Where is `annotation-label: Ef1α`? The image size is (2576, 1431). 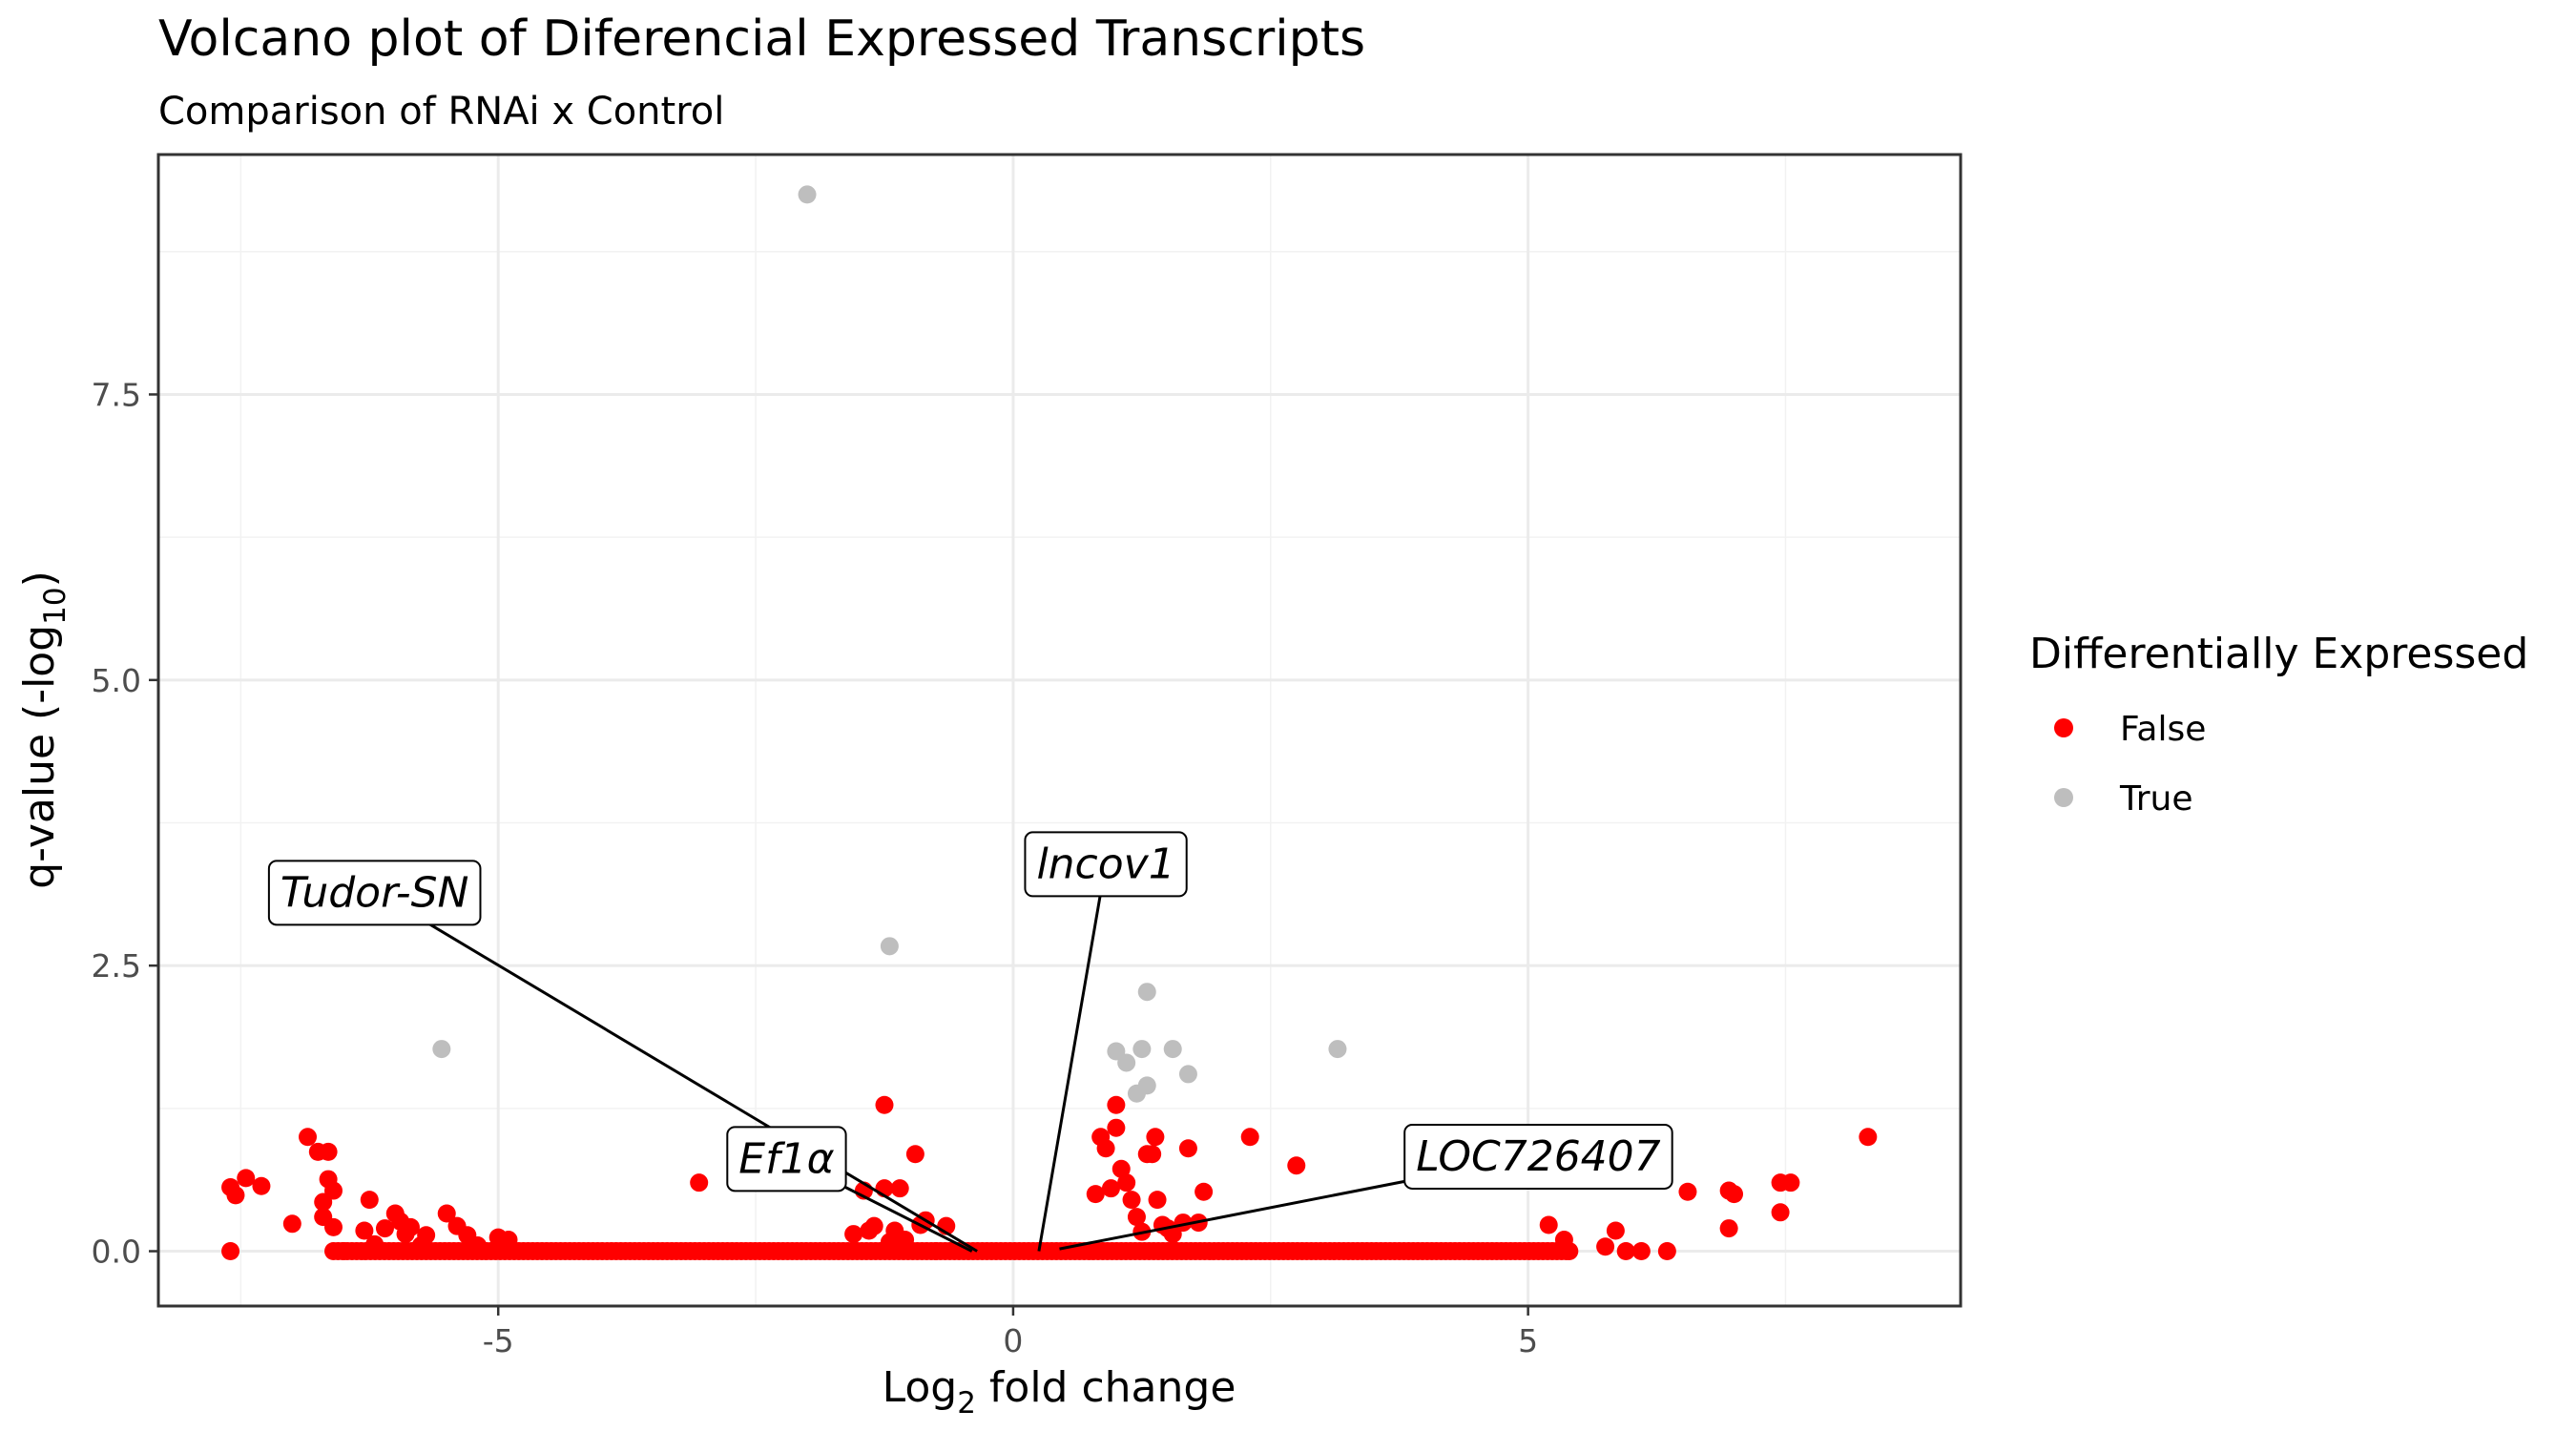
annotation-label: Ef1α is located at coordinates (786, 1158).